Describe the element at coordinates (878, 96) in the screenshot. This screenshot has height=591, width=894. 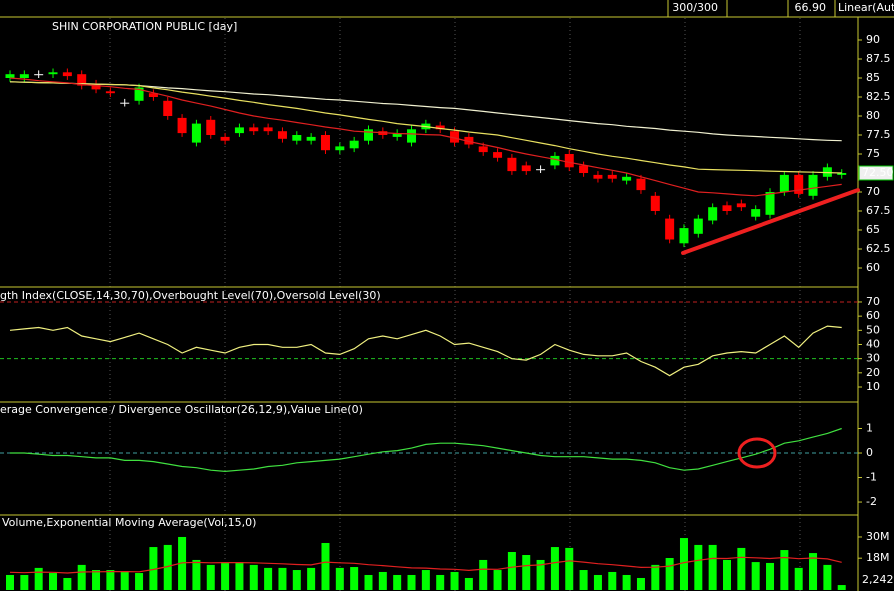
I see `y-tick-label: 82.5` at that location.